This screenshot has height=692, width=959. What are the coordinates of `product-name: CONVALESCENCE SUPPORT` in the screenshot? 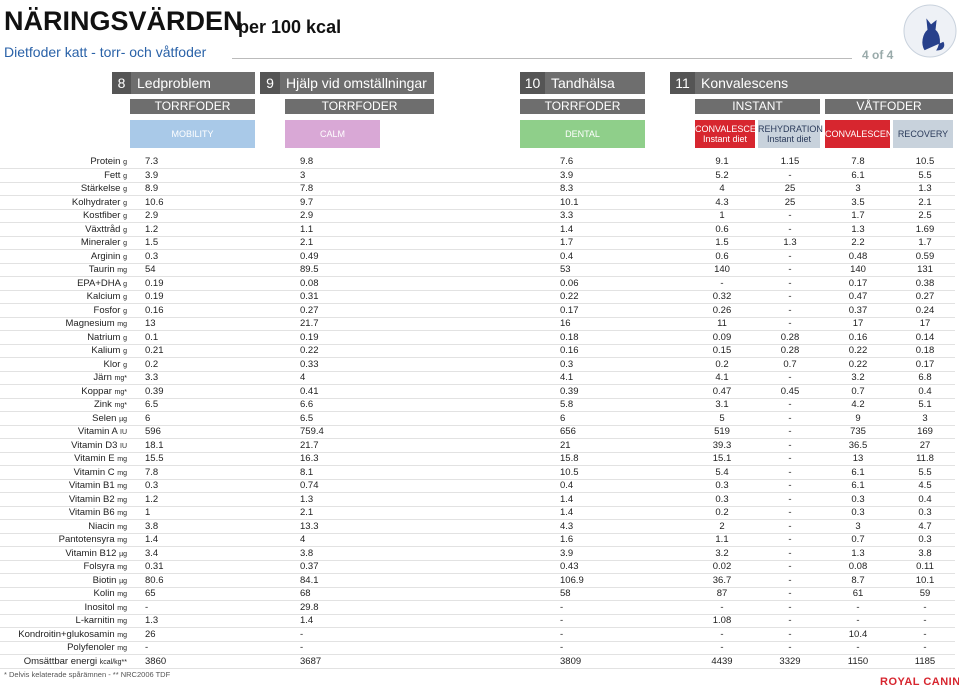 It's located at (888, 134).